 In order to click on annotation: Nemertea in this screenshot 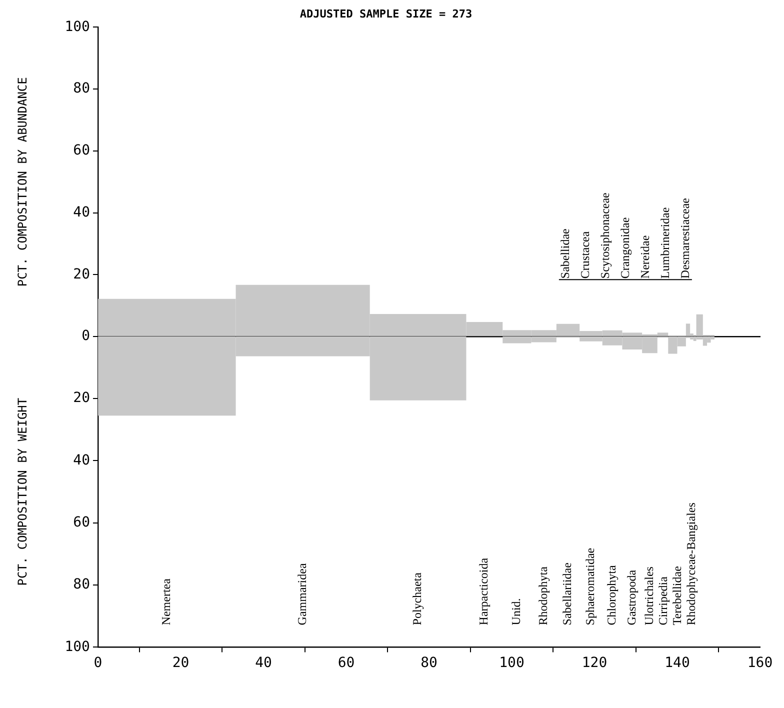, I will do `click(166, 602)`.